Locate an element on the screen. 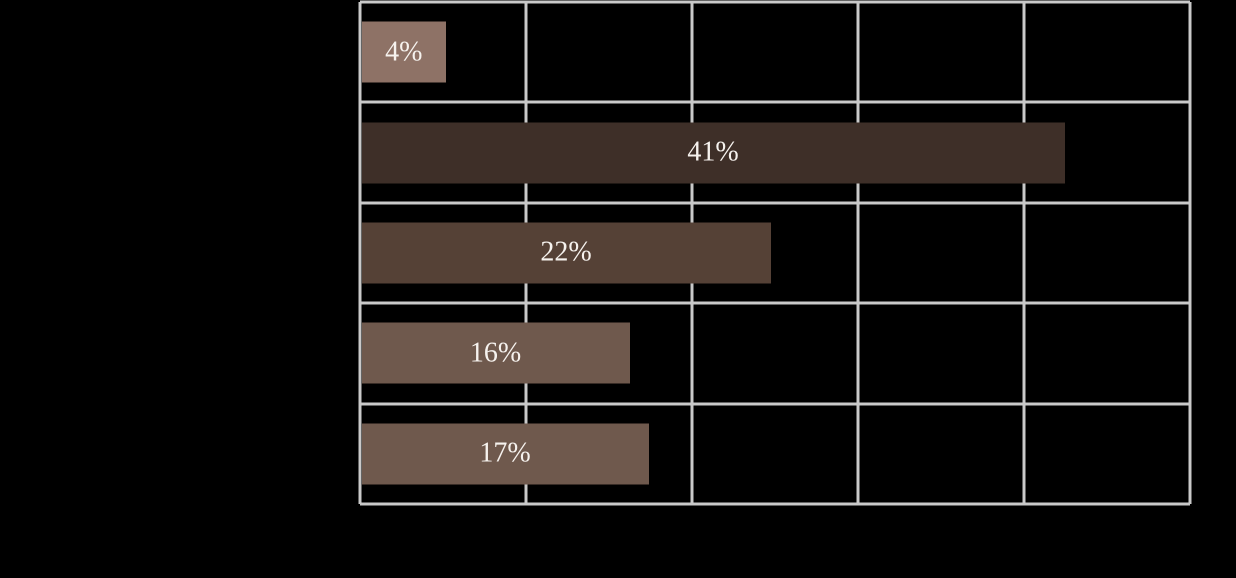 This screenshot has width=1236, height=578. bar-row: 22% is located at coordinates (775, 253).